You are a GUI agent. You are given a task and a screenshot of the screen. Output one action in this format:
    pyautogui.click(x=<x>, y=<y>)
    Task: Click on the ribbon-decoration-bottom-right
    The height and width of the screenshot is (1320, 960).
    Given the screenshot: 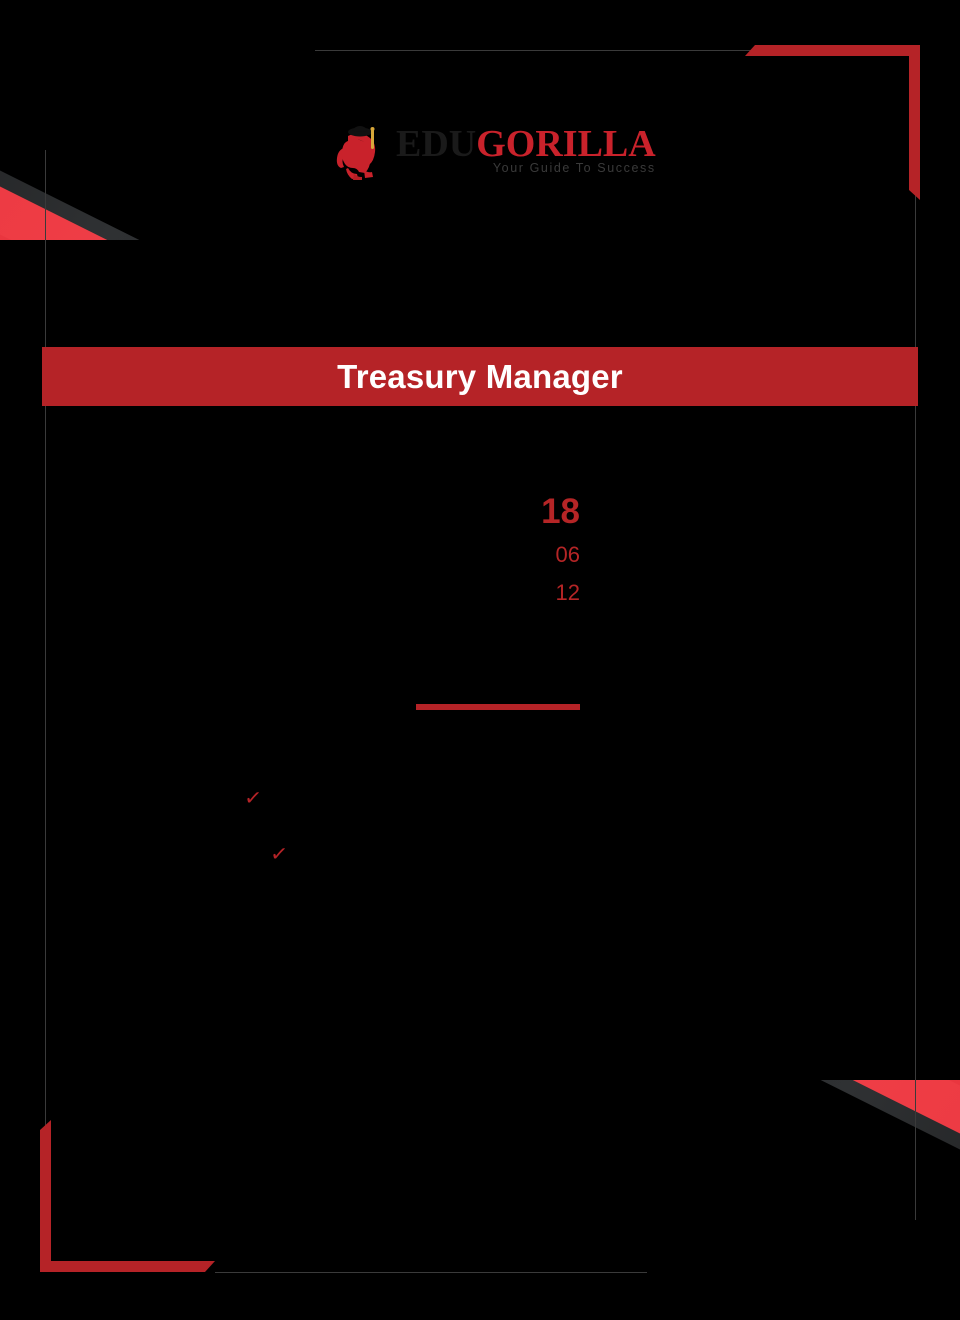 What is the action you would take?
    pyautogui.click(x=685, y=1200)
    